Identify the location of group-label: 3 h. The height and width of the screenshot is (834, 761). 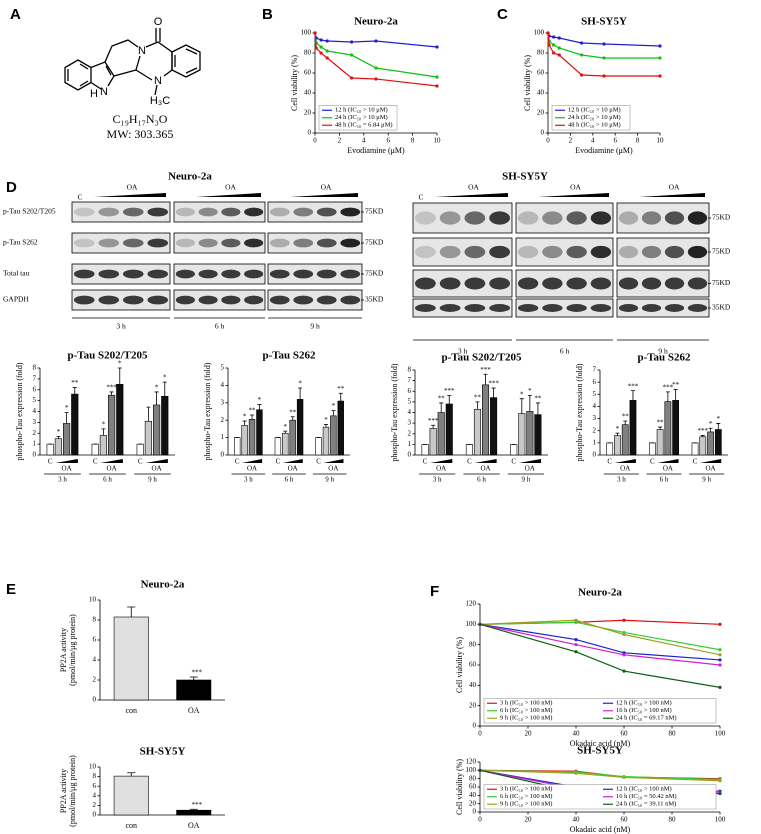
(437, 480).